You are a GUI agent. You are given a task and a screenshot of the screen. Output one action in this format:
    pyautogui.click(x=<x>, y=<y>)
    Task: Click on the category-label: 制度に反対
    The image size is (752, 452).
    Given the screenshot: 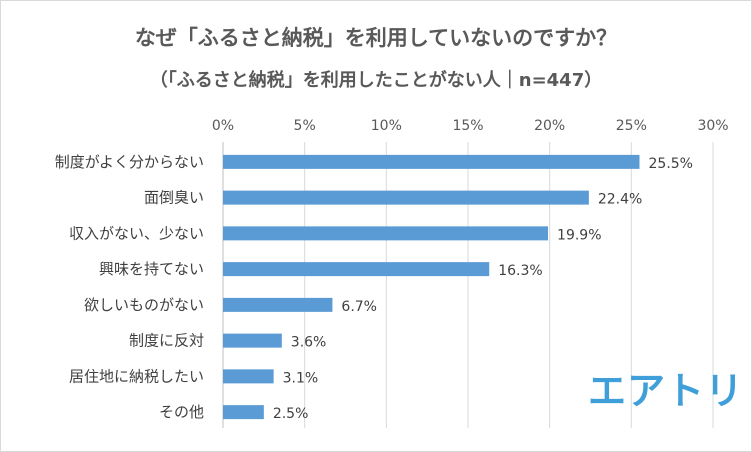 What is the action you would take?
    pyautogui.click(x=166, y=341)
    